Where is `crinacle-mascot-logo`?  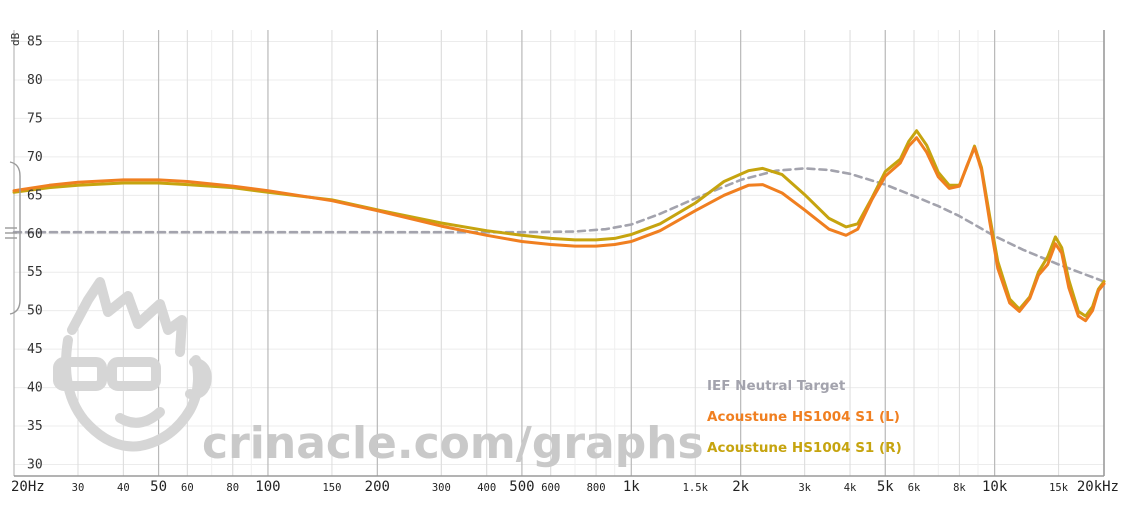
crinacle-mascot-logo is located at coordinates (132, 364).